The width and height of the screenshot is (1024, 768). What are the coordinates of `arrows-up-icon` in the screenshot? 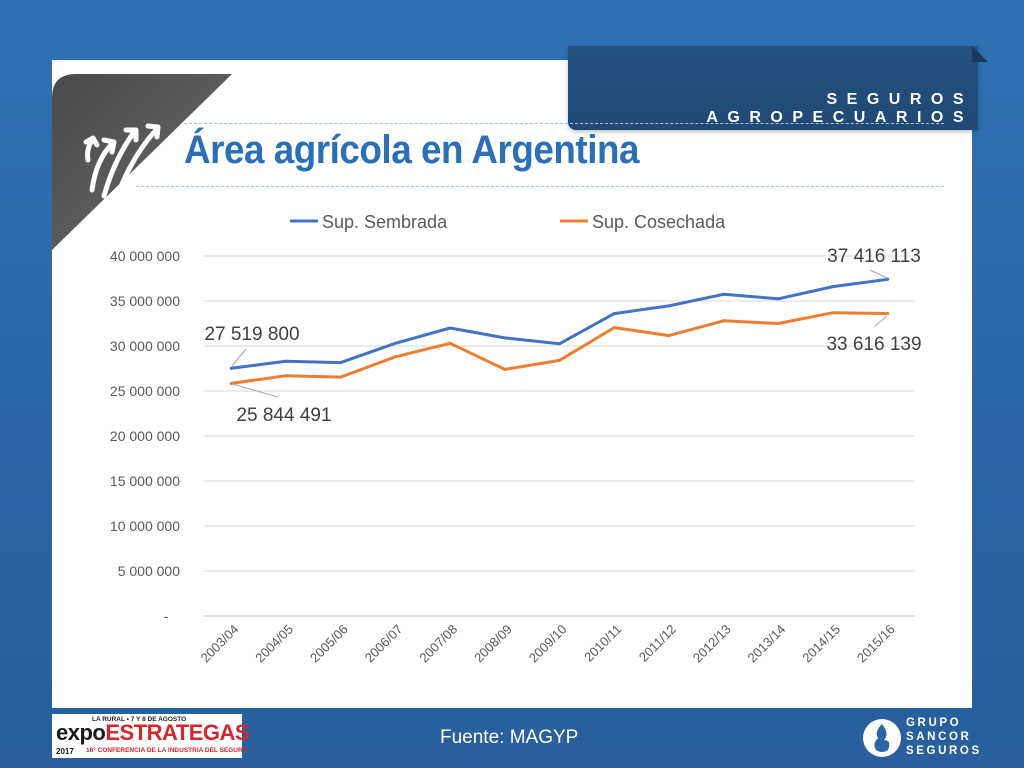 It's located at (122, 161).